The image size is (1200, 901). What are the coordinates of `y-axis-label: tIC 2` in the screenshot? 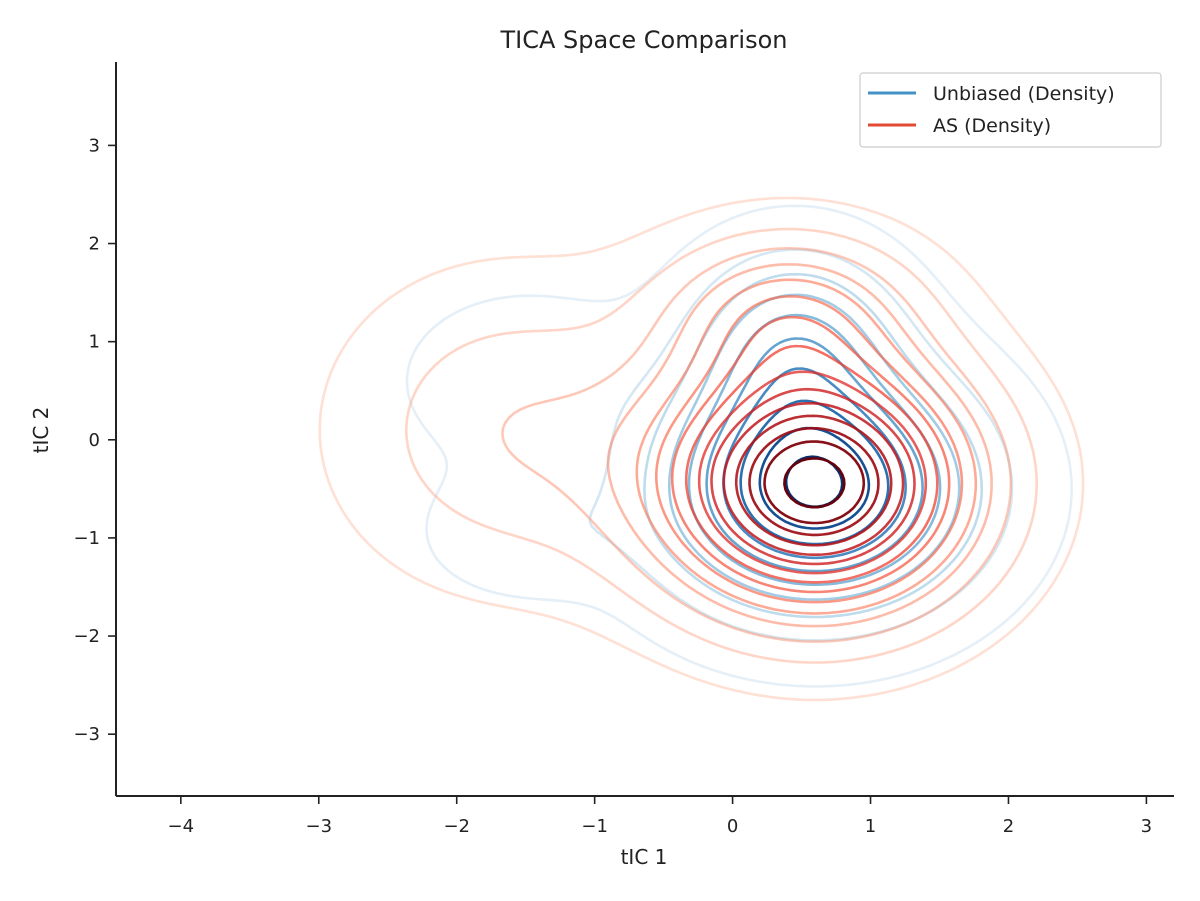 It's located at (41, 430).